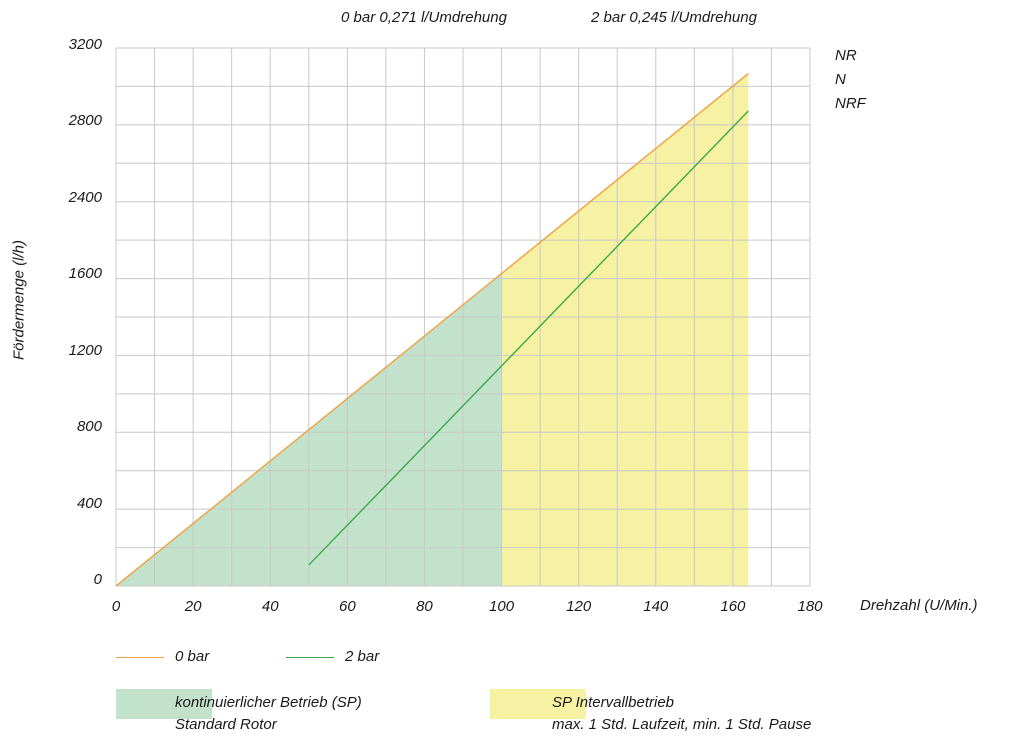 This screenshot has width=1011, height=742. Describe the element at coordinates (90, 503) in the screenshot. I see `y-tick-label: 400` at that location.